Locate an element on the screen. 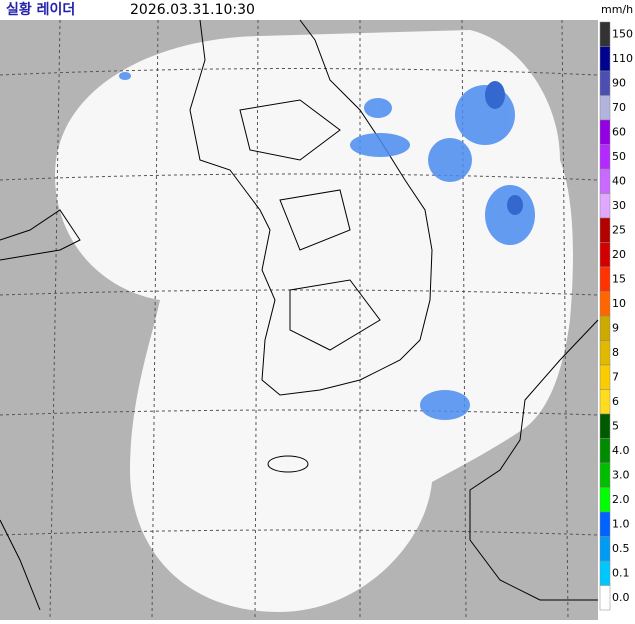  legend-label: 90 is located at coordinates (619, 82).